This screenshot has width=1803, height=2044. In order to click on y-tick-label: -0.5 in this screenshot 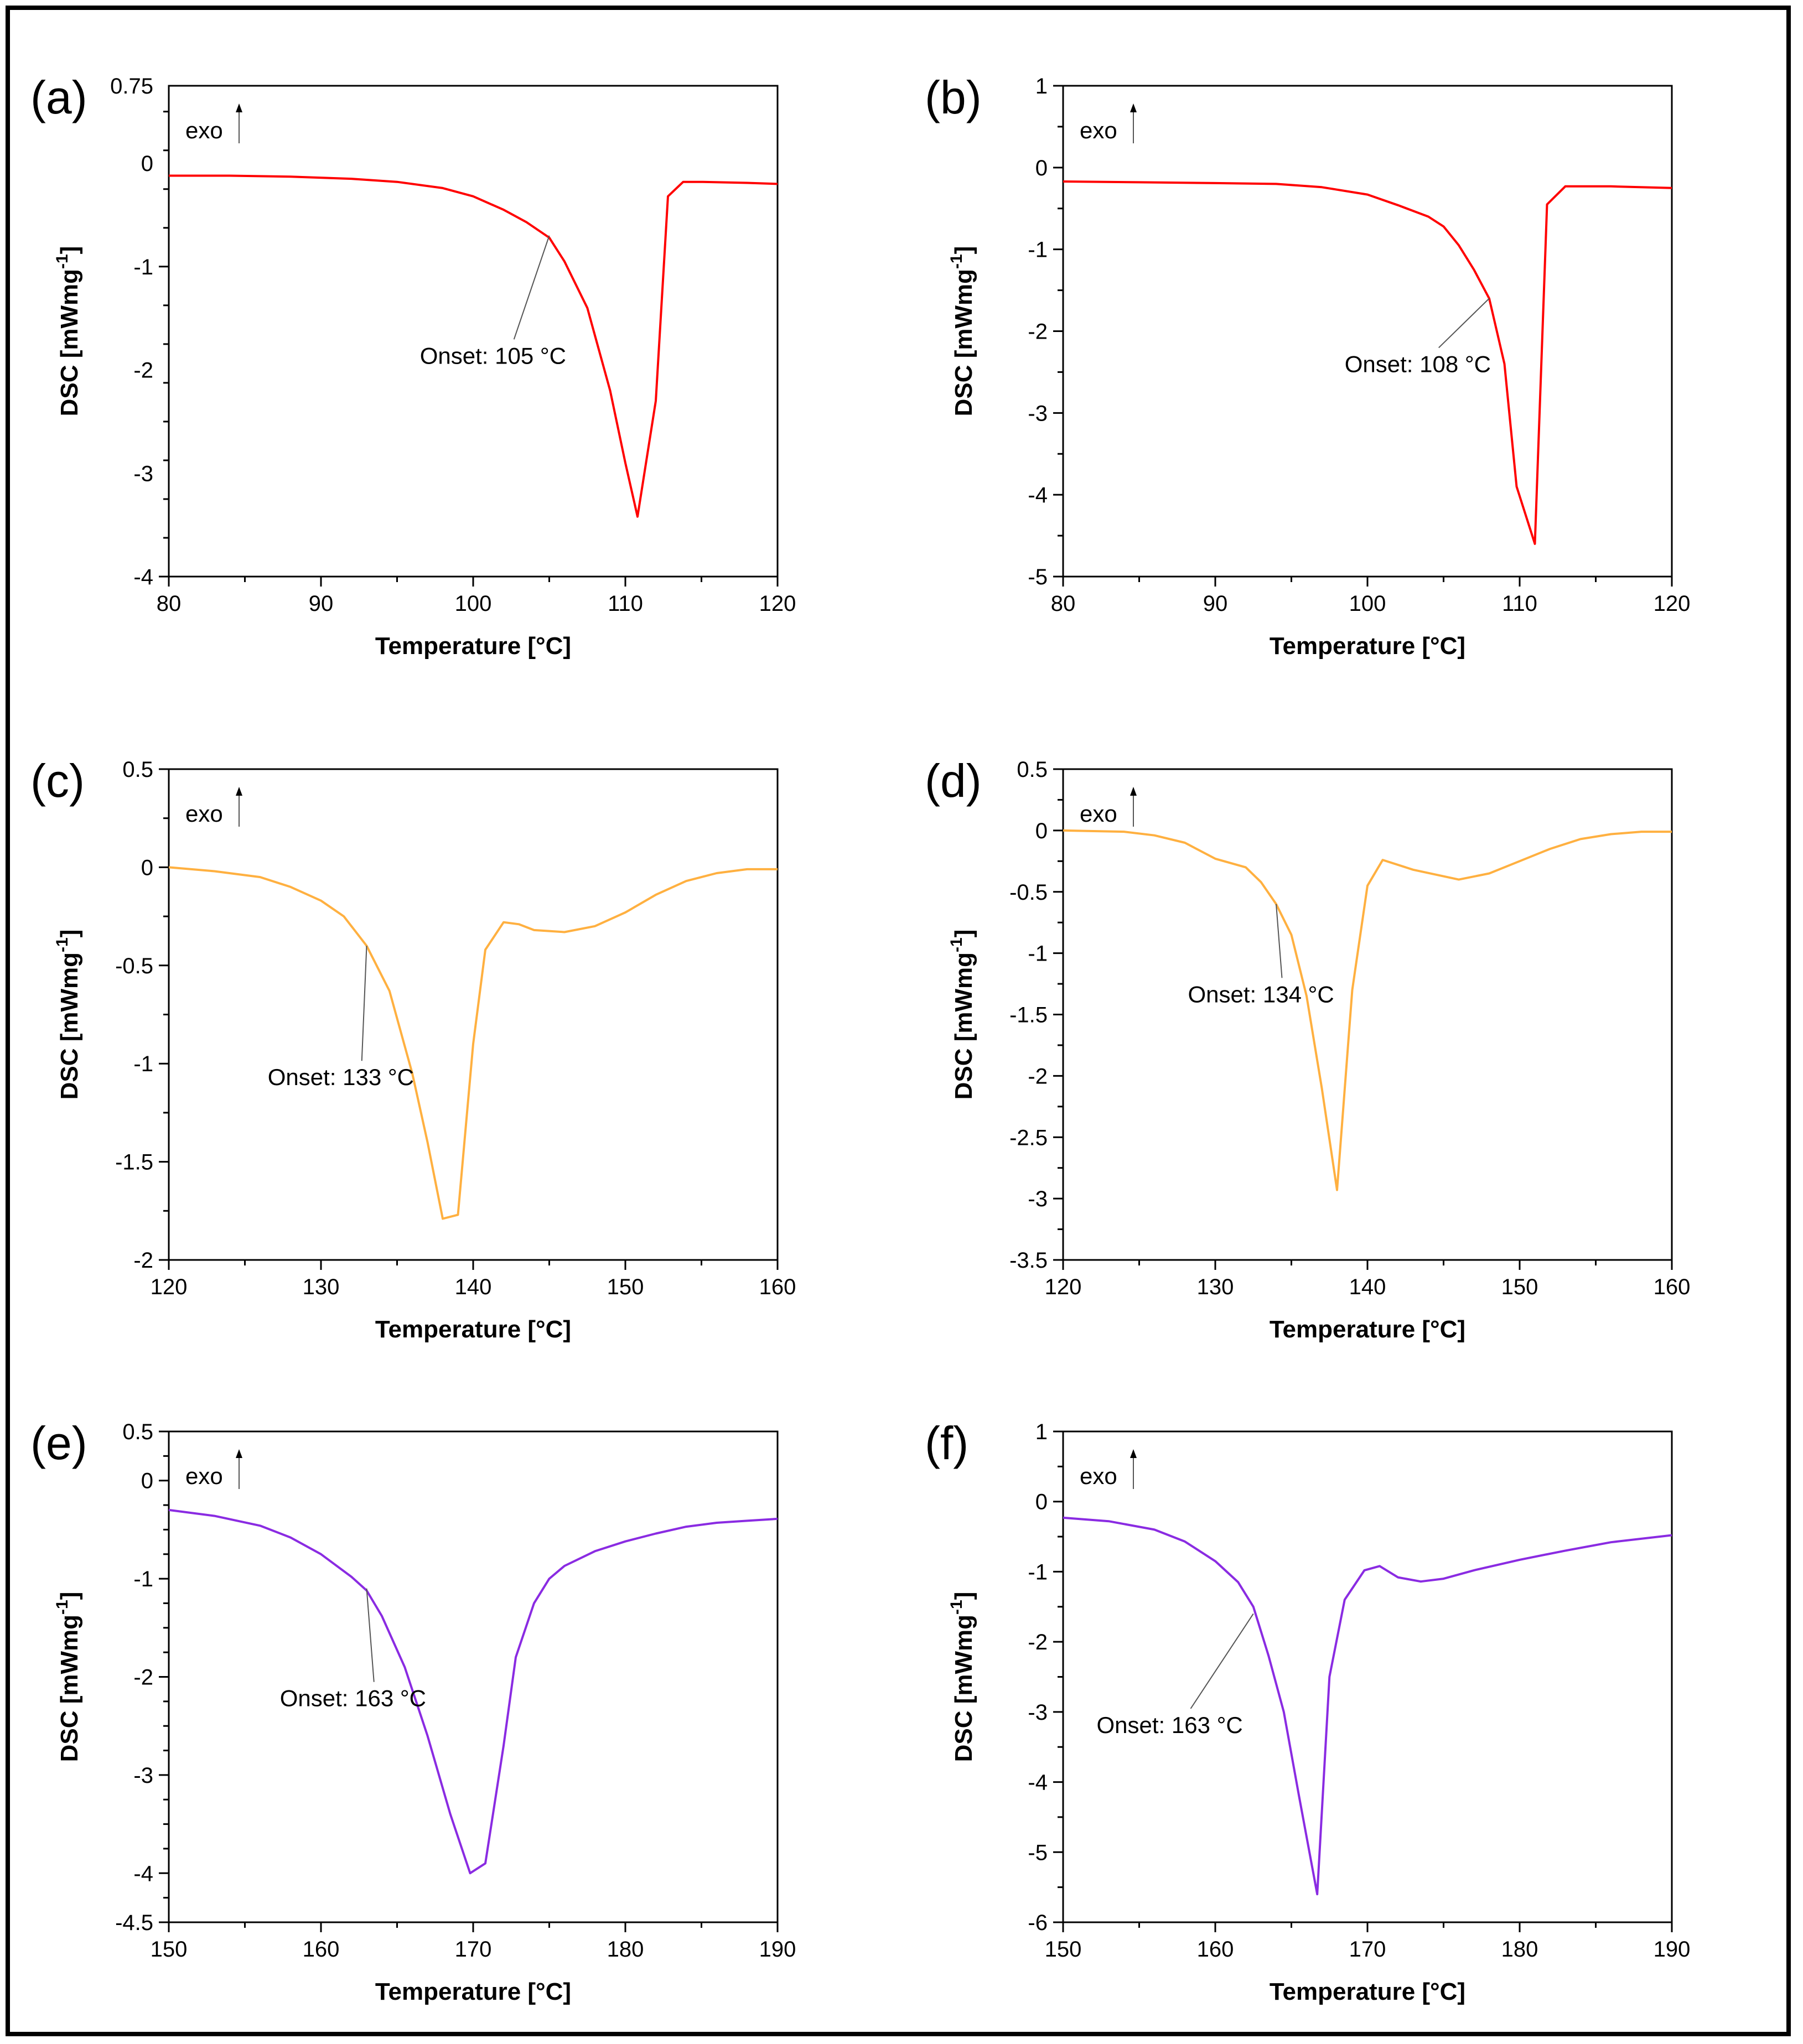, I will do `click(134, 966)`.